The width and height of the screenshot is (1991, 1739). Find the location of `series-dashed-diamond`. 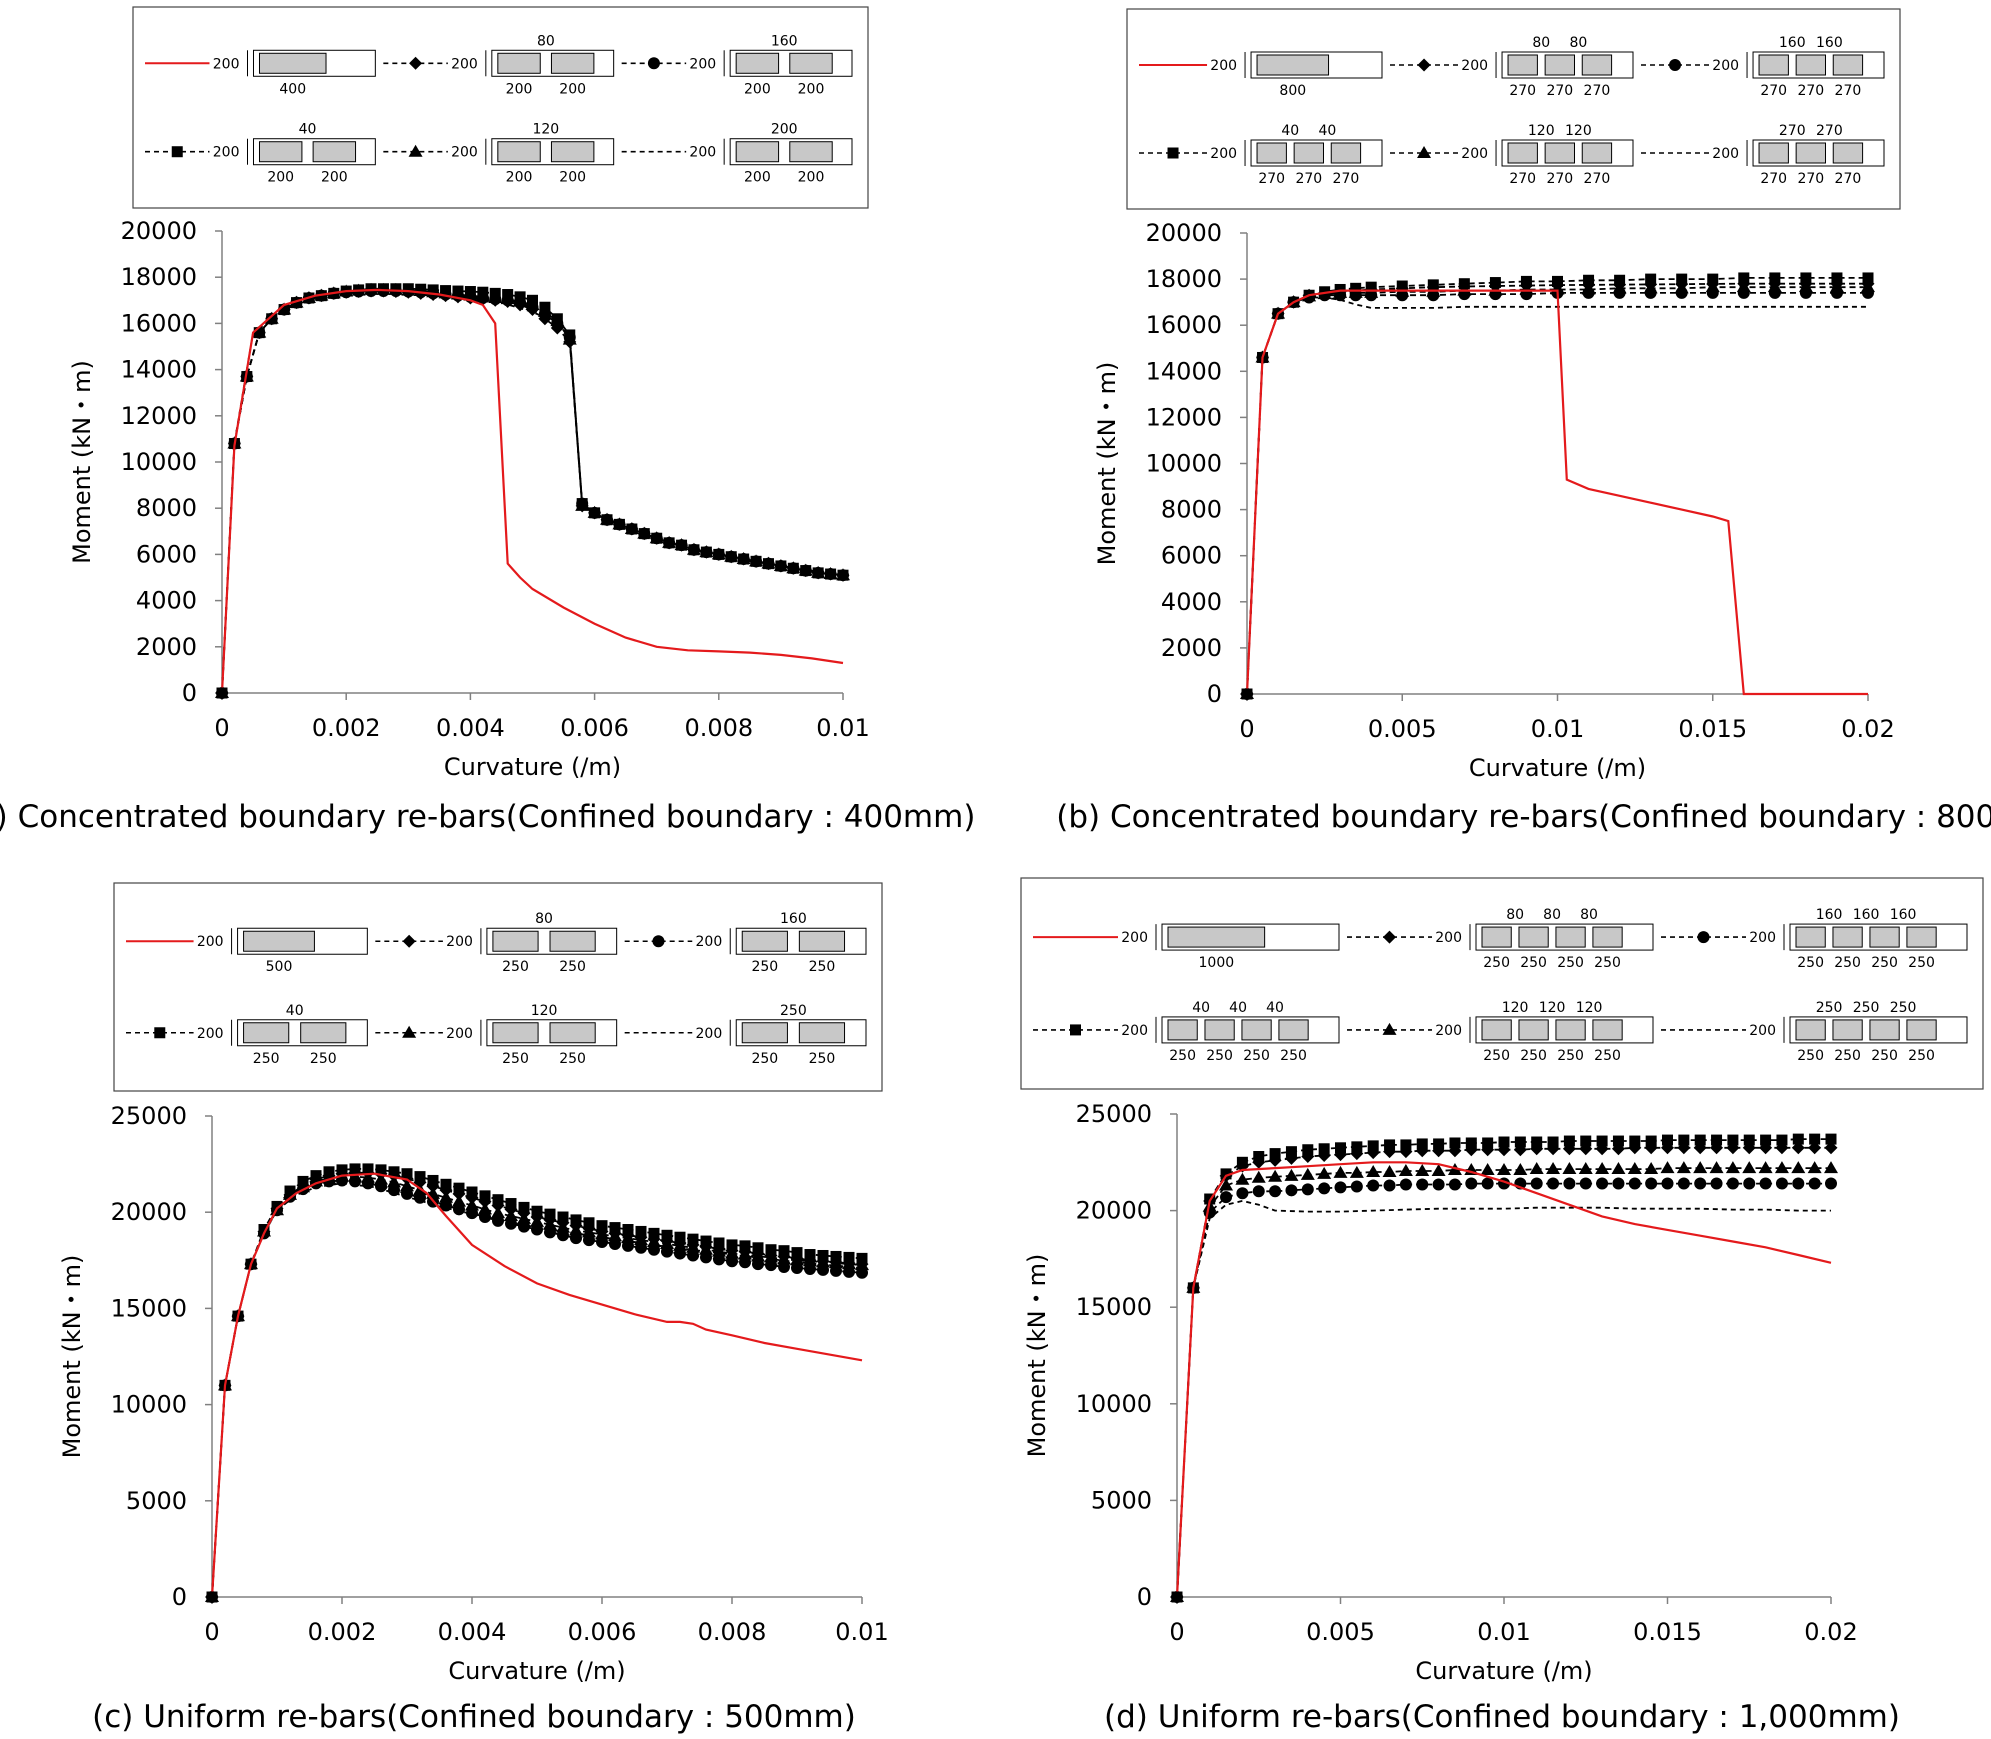

series-dashed-diamond is located at coordinates (1504, 1372).